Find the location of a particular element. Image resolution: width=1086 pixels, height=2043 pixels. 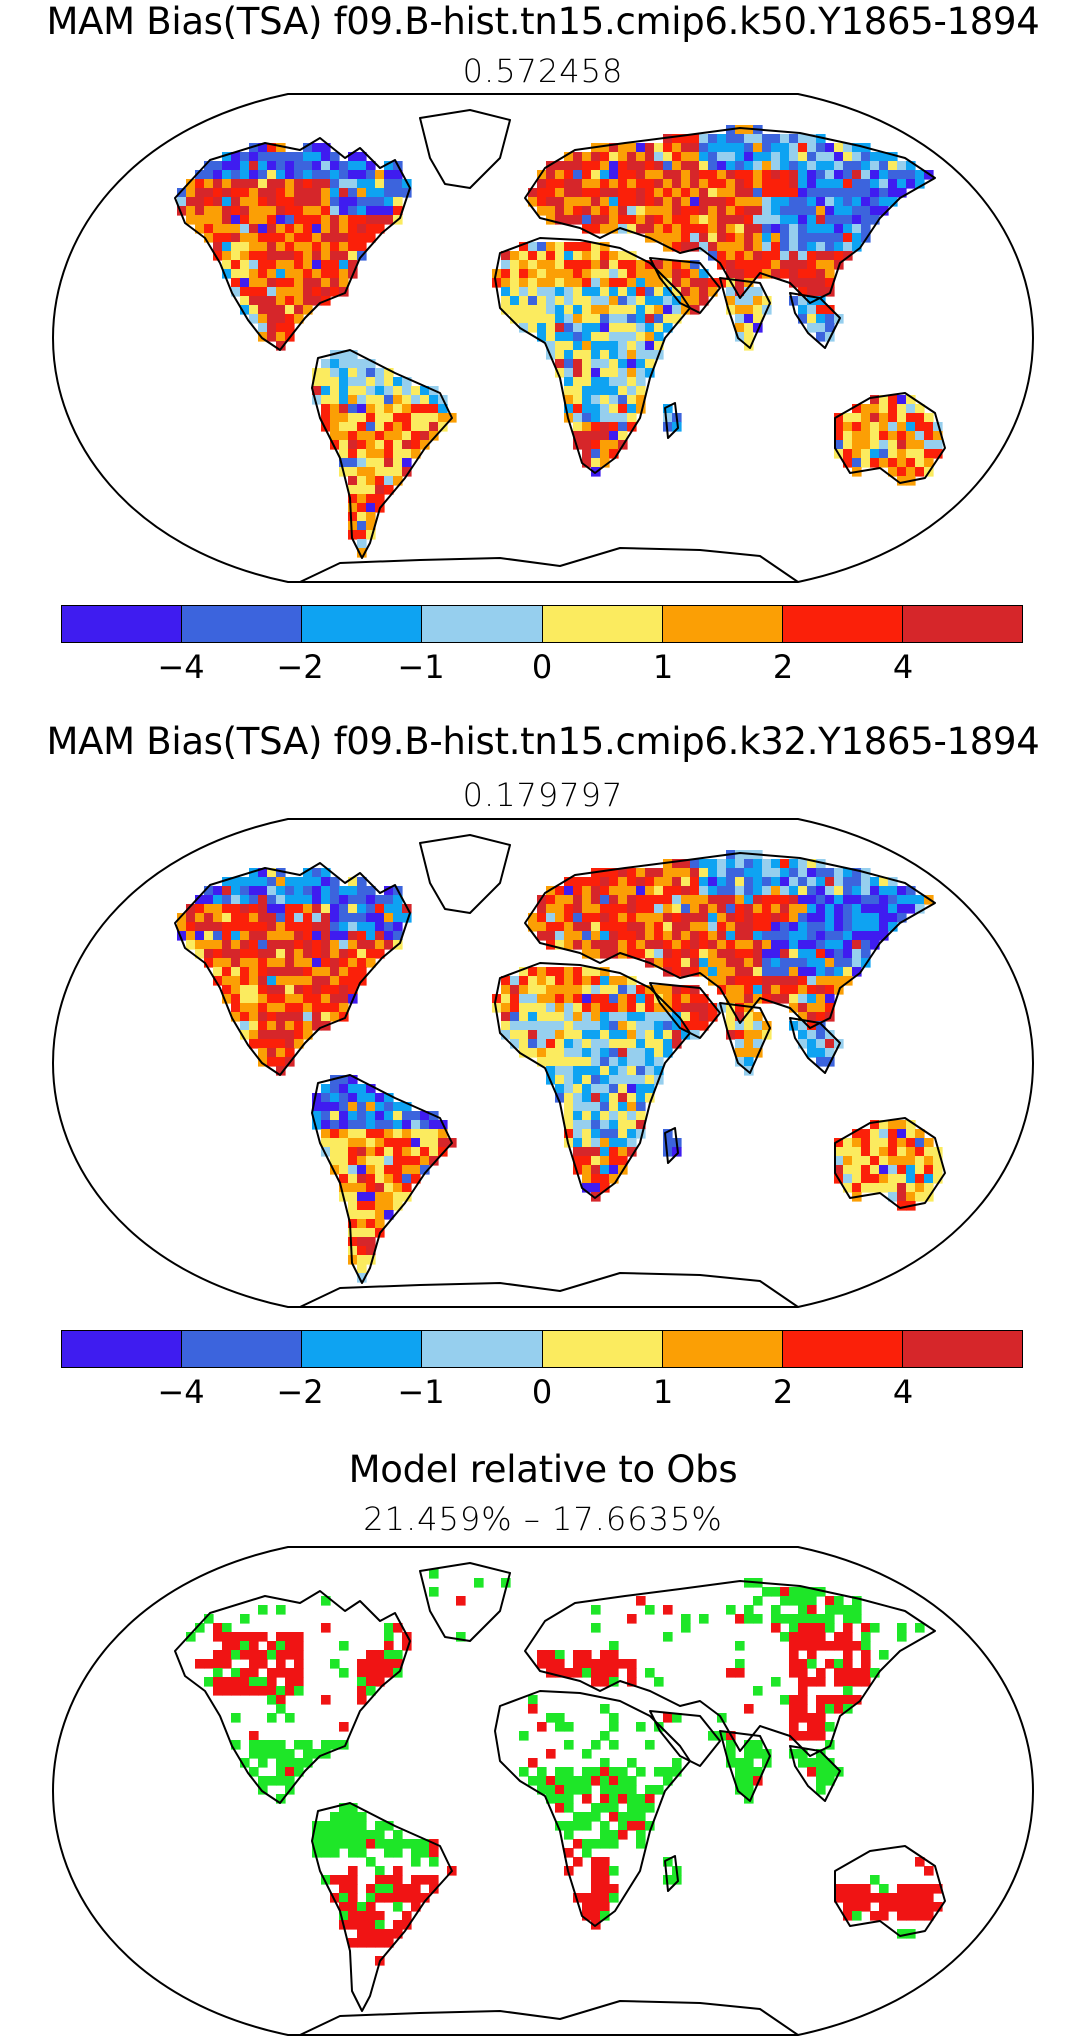

panel-1-subtitle: 0.572458 is located at coordinates (543, 71).